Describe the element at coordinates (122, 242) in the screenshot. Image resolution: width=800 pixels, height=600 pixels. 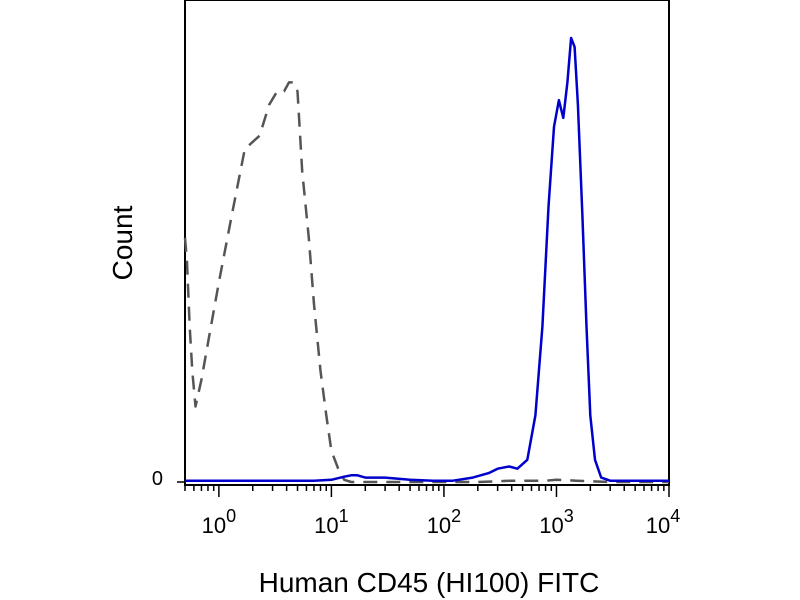
I see `y-axis-label: Count` at that location.